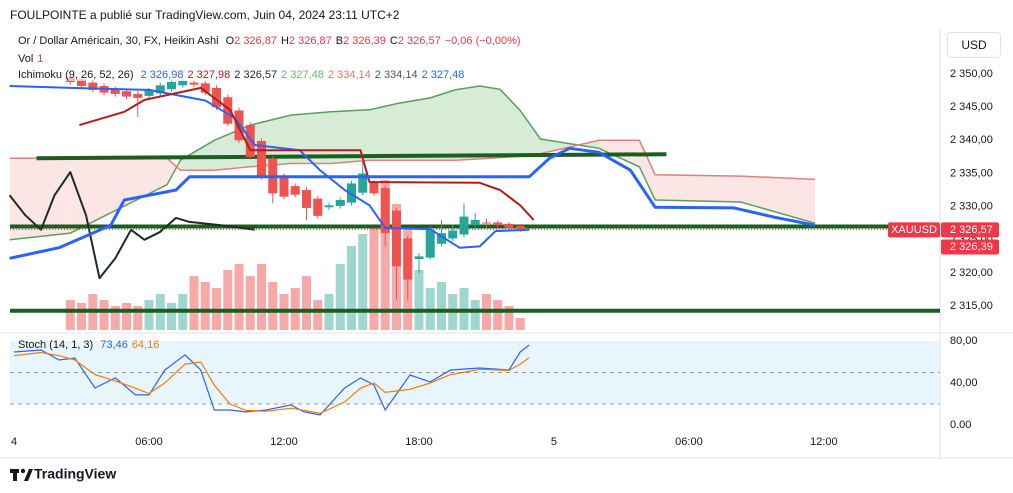  I want to click on y-tick-label: 0.00, so click(960, 425).